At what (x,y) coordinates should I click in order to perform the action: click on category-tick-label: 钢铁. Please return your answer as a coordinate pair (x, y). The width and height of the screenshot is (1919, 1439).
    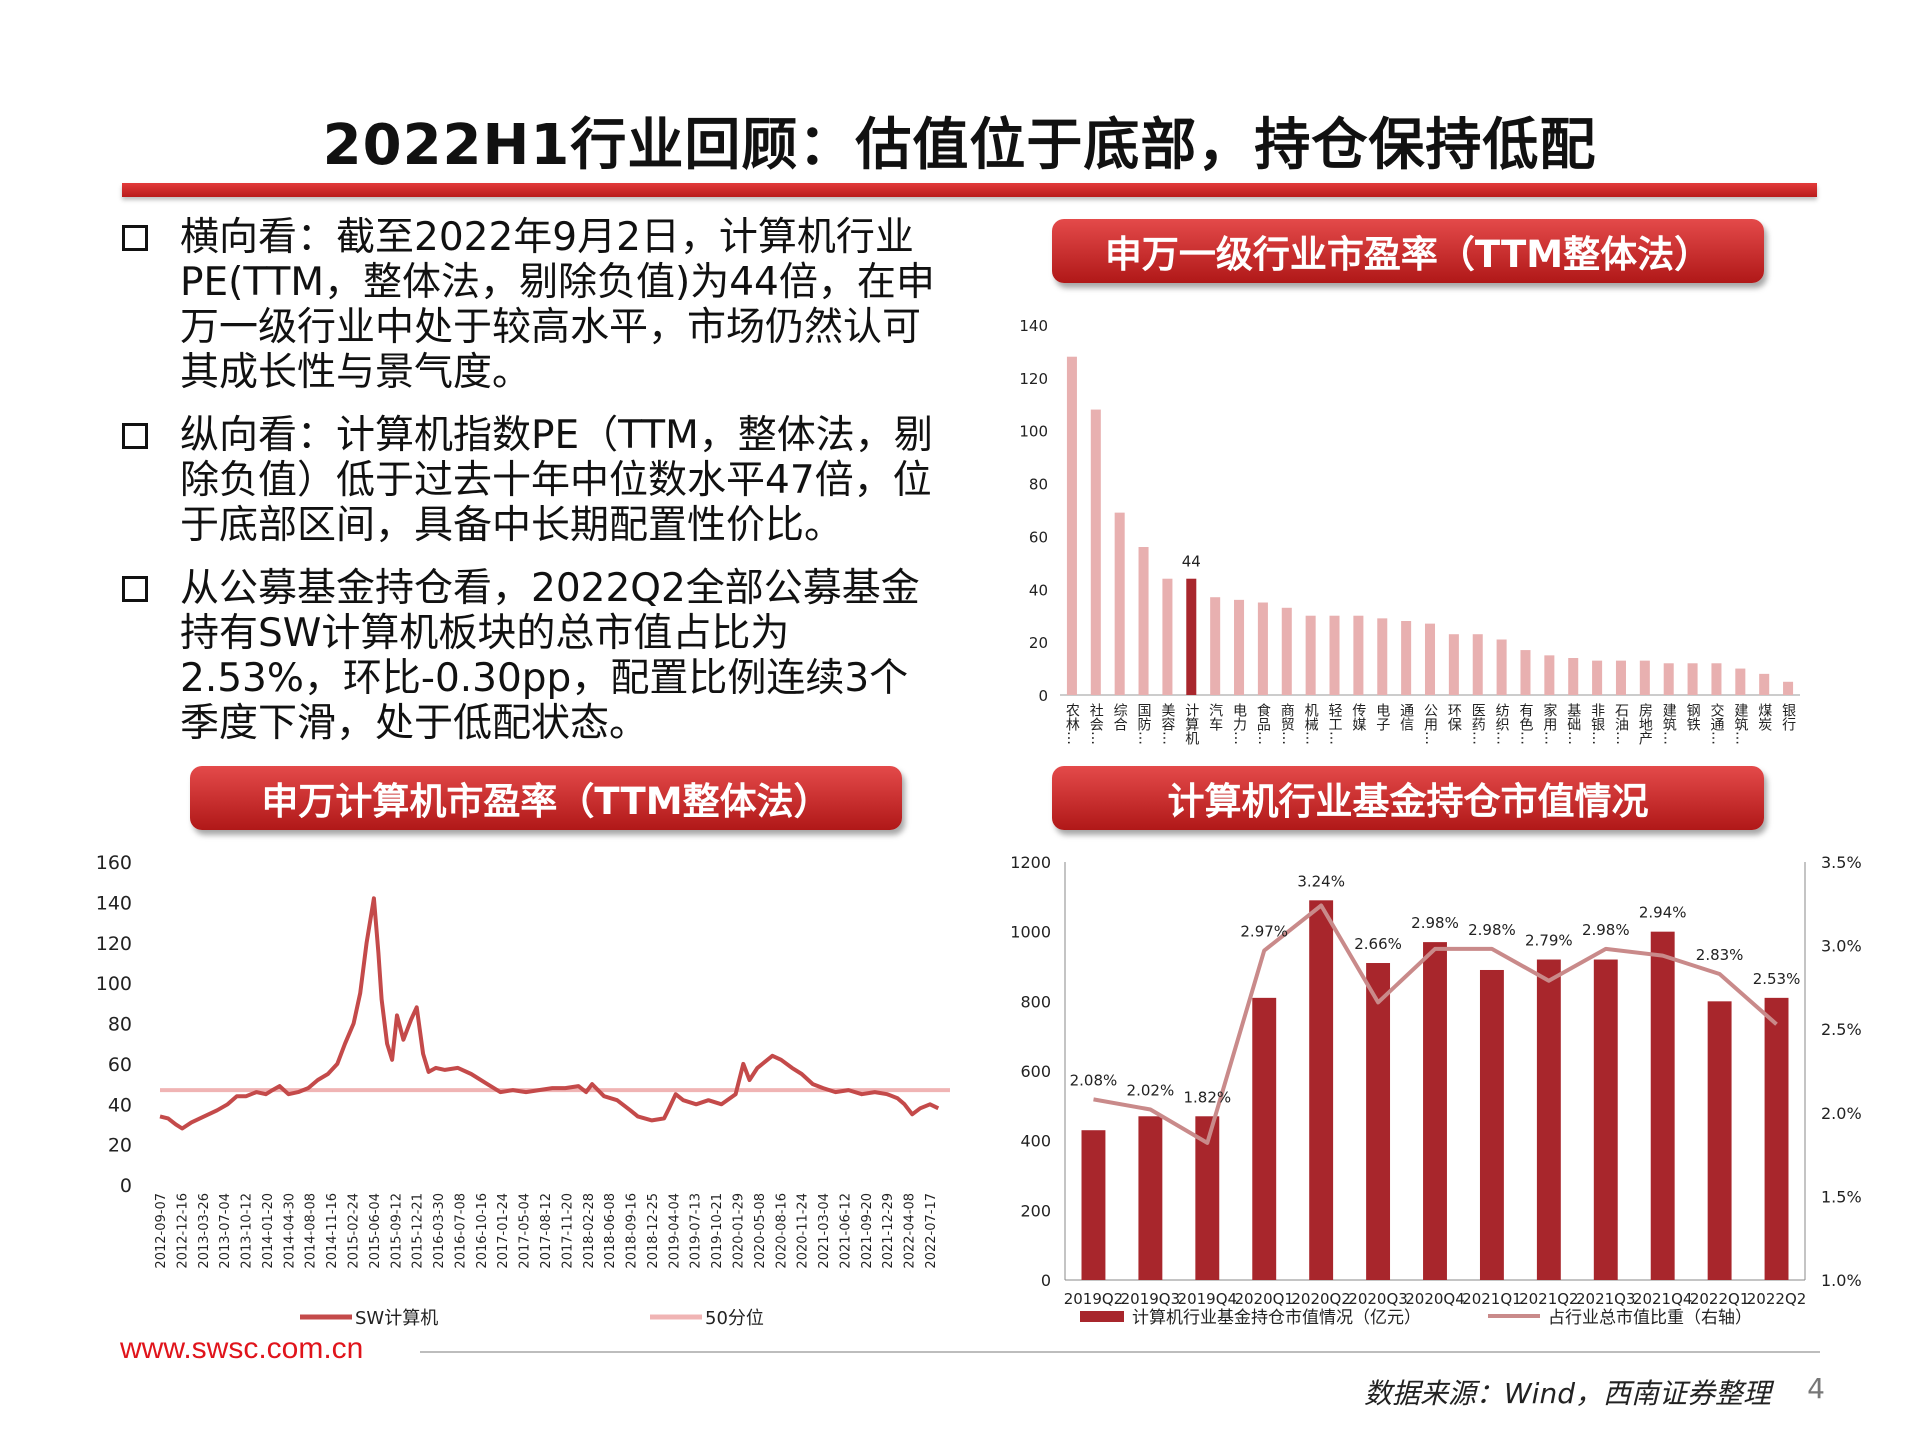
    Looking at the image, I should click on (1693, 717).